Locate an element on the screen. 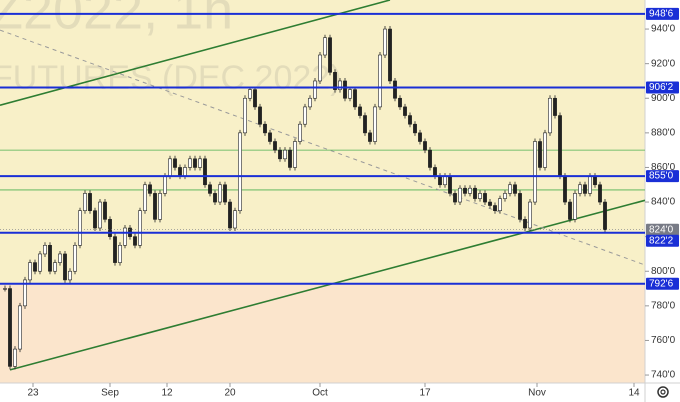 This screenshot has height=402, width=680. settings-icon-core is located at coordinates (663, 392).